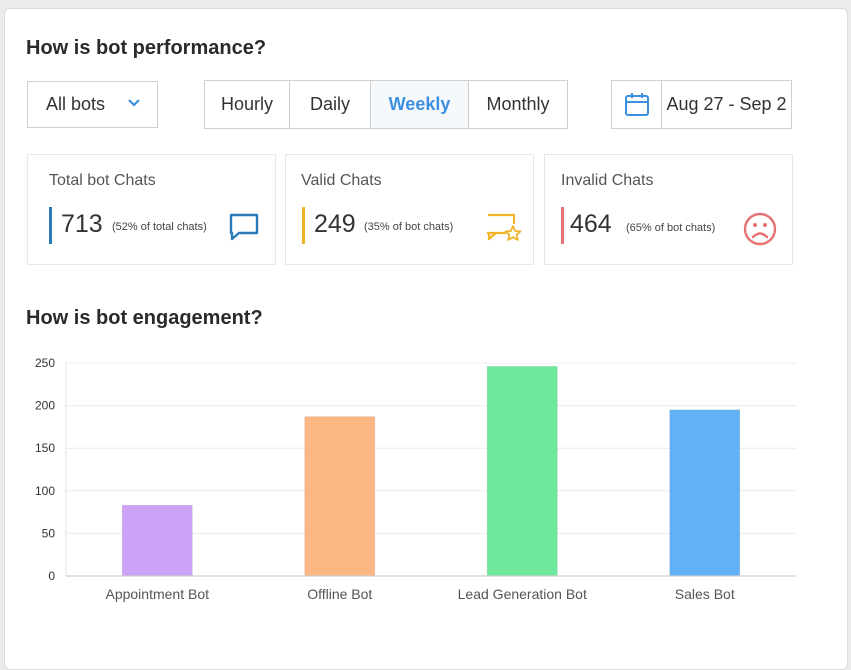 The height and width of the screenshot is (670, 851). Describe the element at coordinates (518, 104) in the screenshot. I see `tab-monthly: Monthly` at that location.